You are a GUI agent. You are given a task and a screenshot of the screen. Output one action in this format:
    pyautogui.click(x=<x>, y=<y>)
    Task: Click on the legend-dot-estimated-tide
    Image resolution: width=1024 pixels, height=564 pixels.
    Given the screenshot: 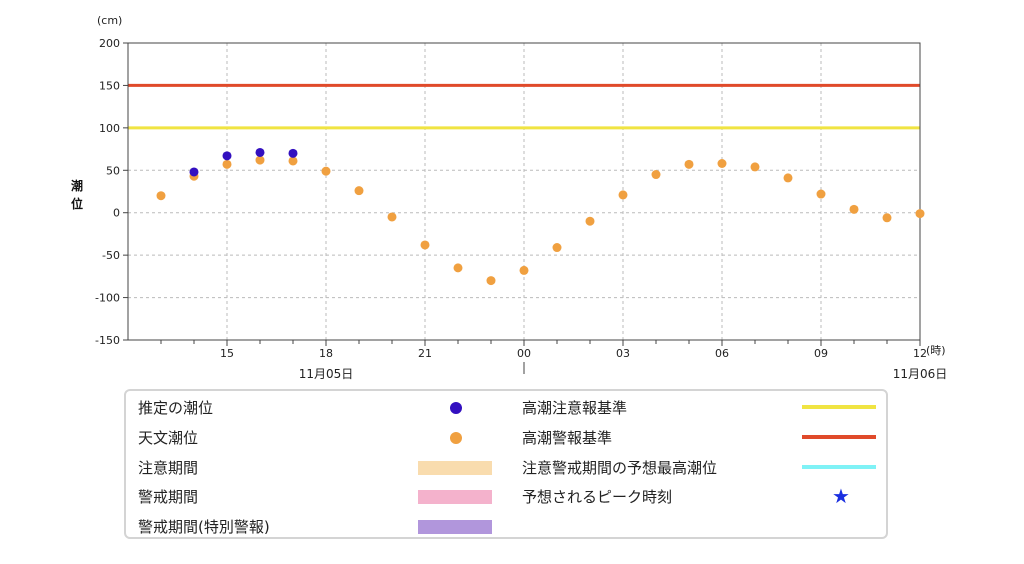 What is the action you would take?
    pyautogui.click(x=456, y=408)
    